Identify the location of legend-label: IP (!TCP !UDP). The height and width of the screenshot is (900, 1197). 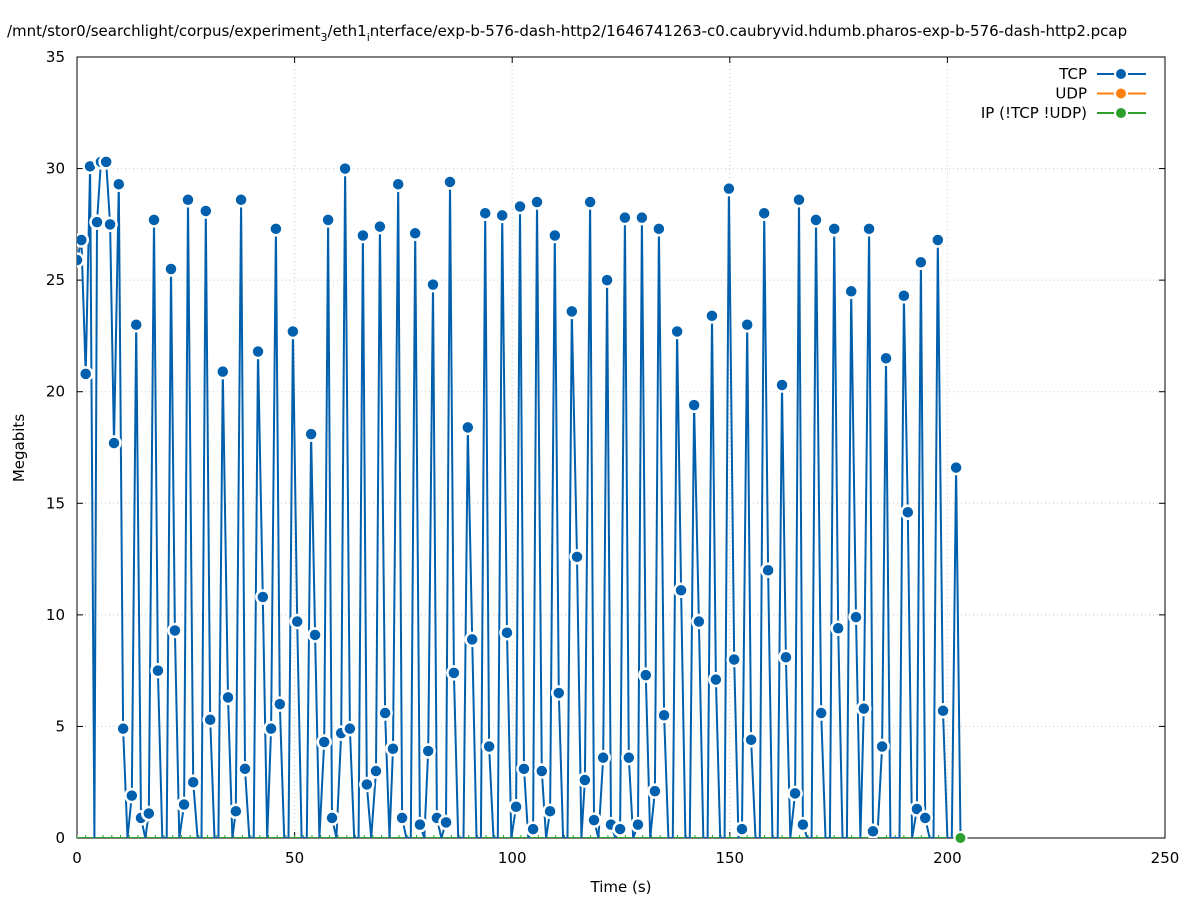
(1034, 113).